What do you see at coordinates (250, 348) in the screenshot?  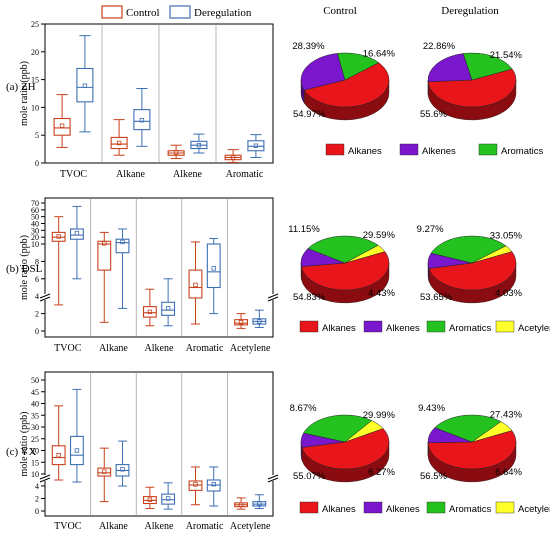 I see `x-category-label: Acetylene` at bounding box center [250, 348].